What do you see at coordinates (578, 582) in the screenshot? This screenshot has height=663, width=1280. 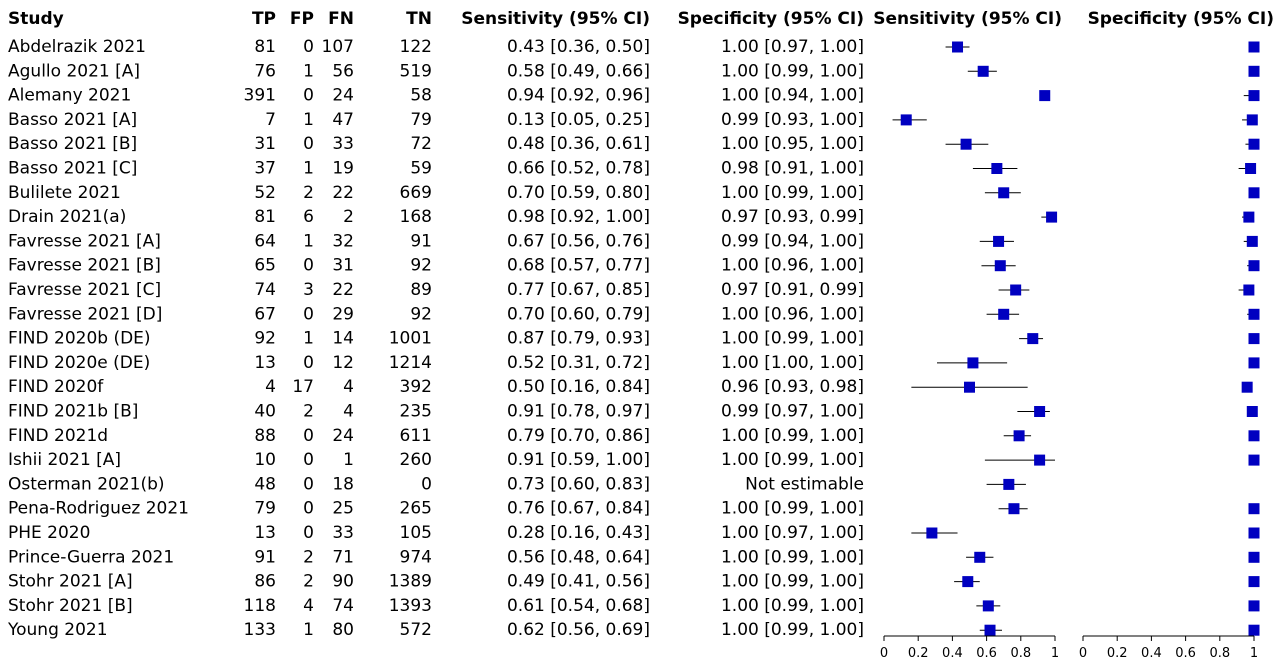 I see `sensitivity-ci-text: 0.49 [0.41, 0.56]` at bounding box center [578, 582].